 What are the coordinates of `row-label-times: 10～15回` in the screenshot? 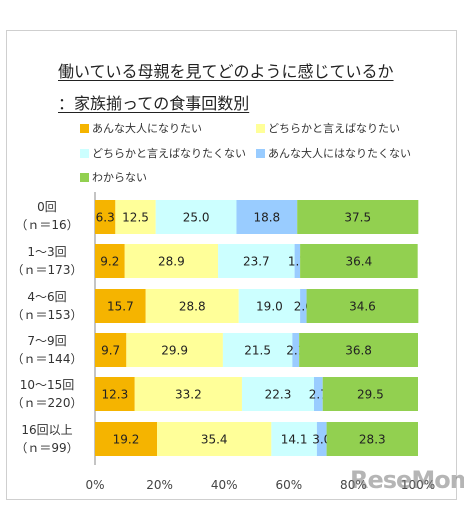 It's located at (47, 385).